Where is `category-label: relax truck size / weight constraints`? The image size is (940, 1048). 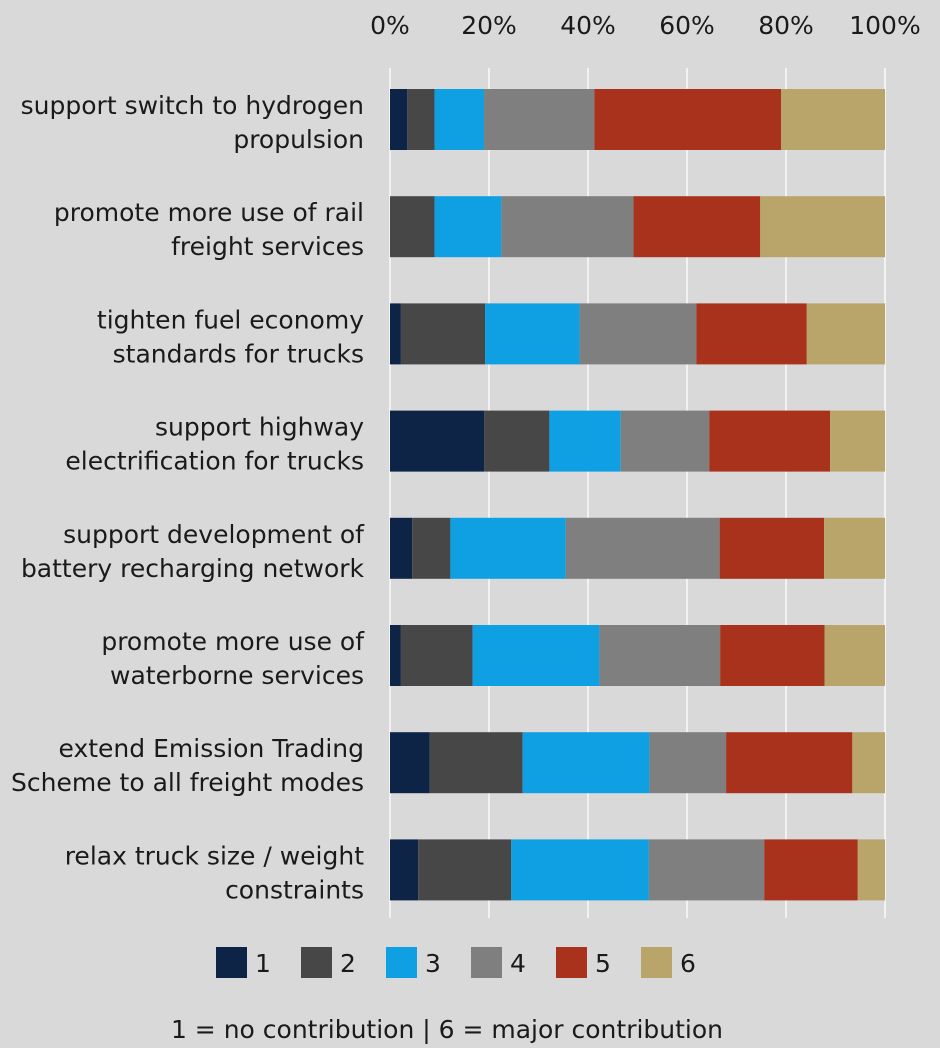
category-label: relax truck size / weight constraints is located at coordinates (214, 872).